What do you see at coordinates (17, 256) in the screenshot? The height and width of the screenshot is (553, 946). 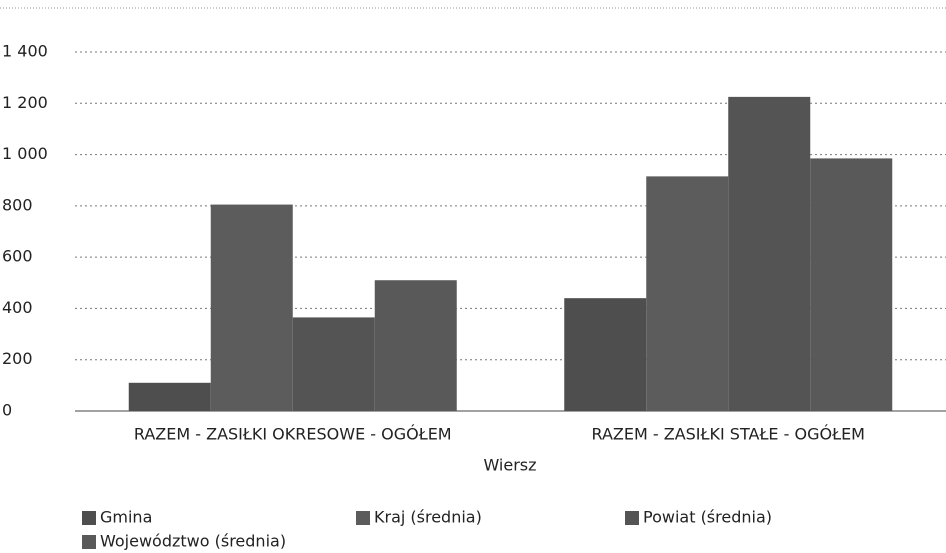 I see `y-tick-label: 600` at bounding box center [17, 256].